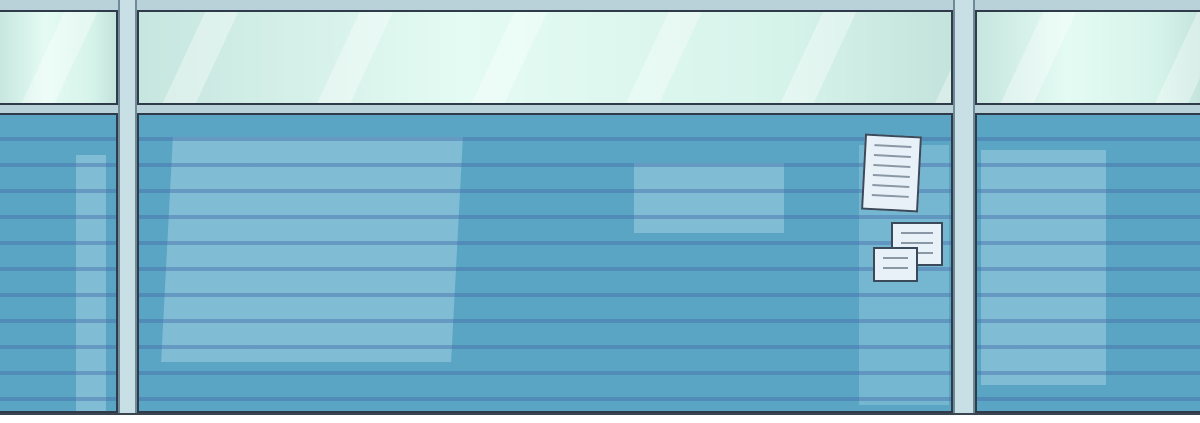 The width and height of the screenshot is (1200, 423). What do you see at coordinates (59, 57) in the screenshot?
I see `transom-left` at bounding box center [59, 57].